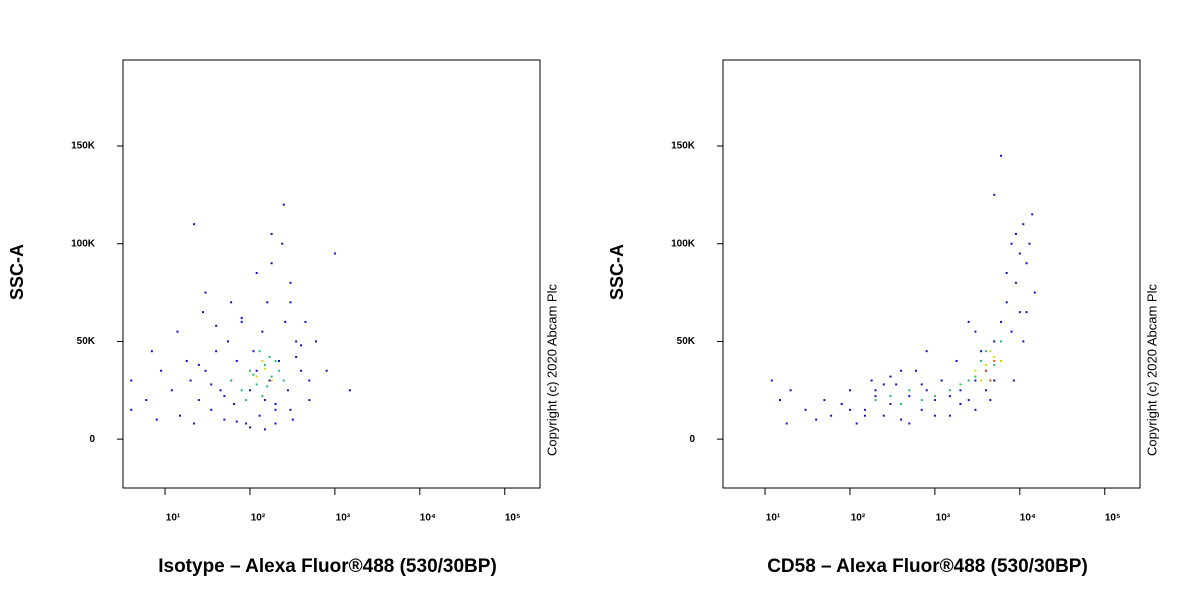 The image size is (1200, 600). I want to click on copyright: Copyright (c) 2020 Abcam Plc, so click(1151, 370).